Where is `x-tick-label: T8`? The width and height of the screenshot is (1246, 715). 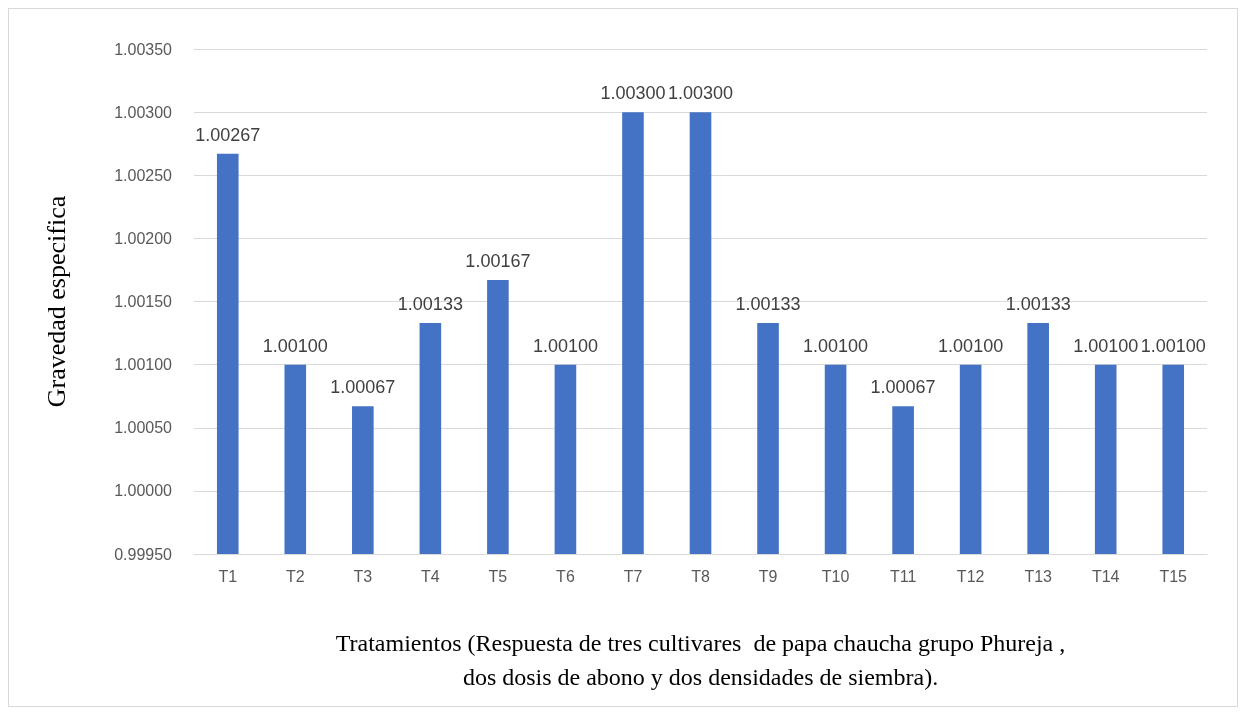
x-tick-label: T8 is located at coordinates (700, 576).